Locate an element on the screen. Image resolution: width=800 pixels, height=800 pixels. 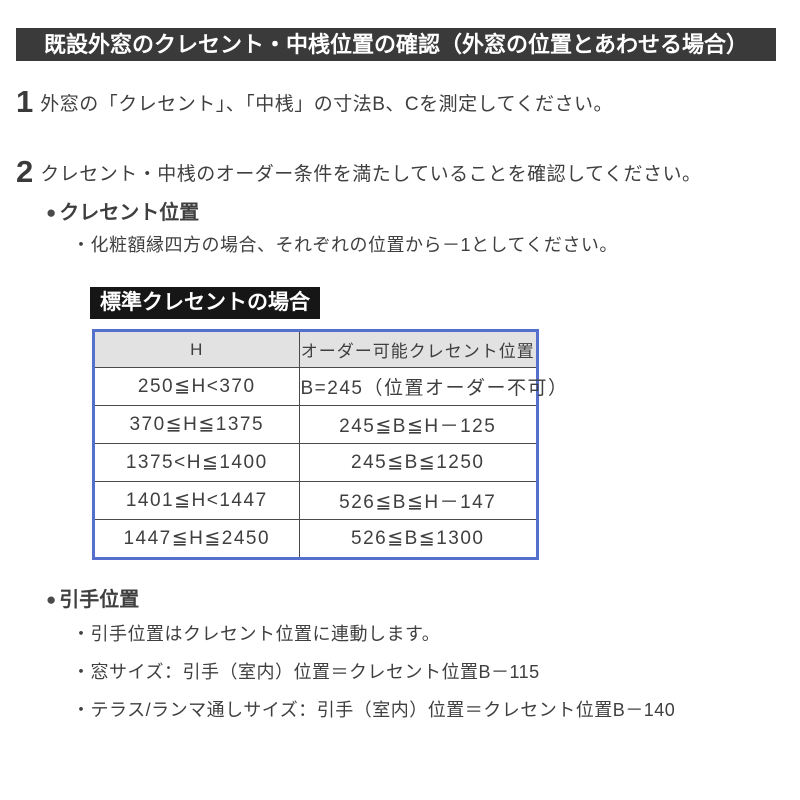
table-row: 1375<H≦1400 245≦B≦1250 is located at coordinates (315, 462).